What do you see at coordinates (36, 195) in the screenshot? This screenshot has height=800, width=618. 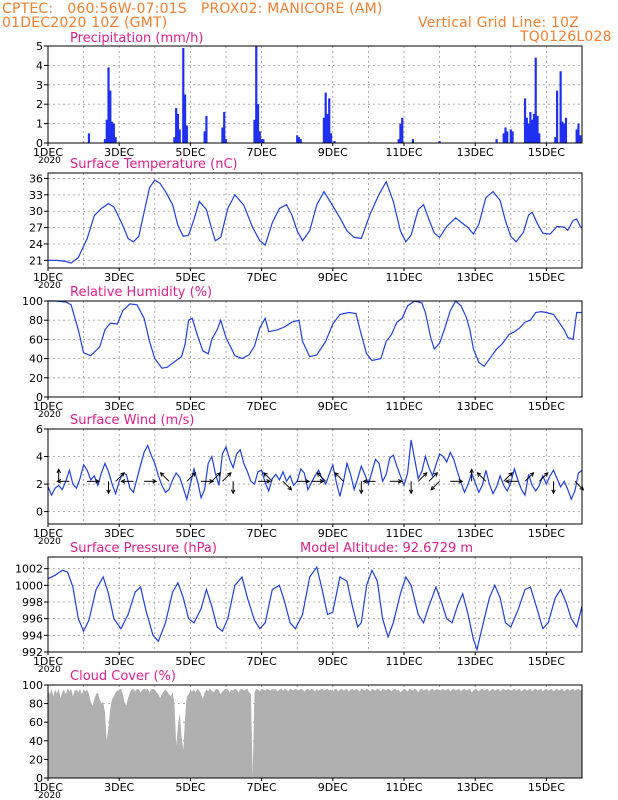 I see `temp-ytick-label: 33` at bounding box center [36, 195].